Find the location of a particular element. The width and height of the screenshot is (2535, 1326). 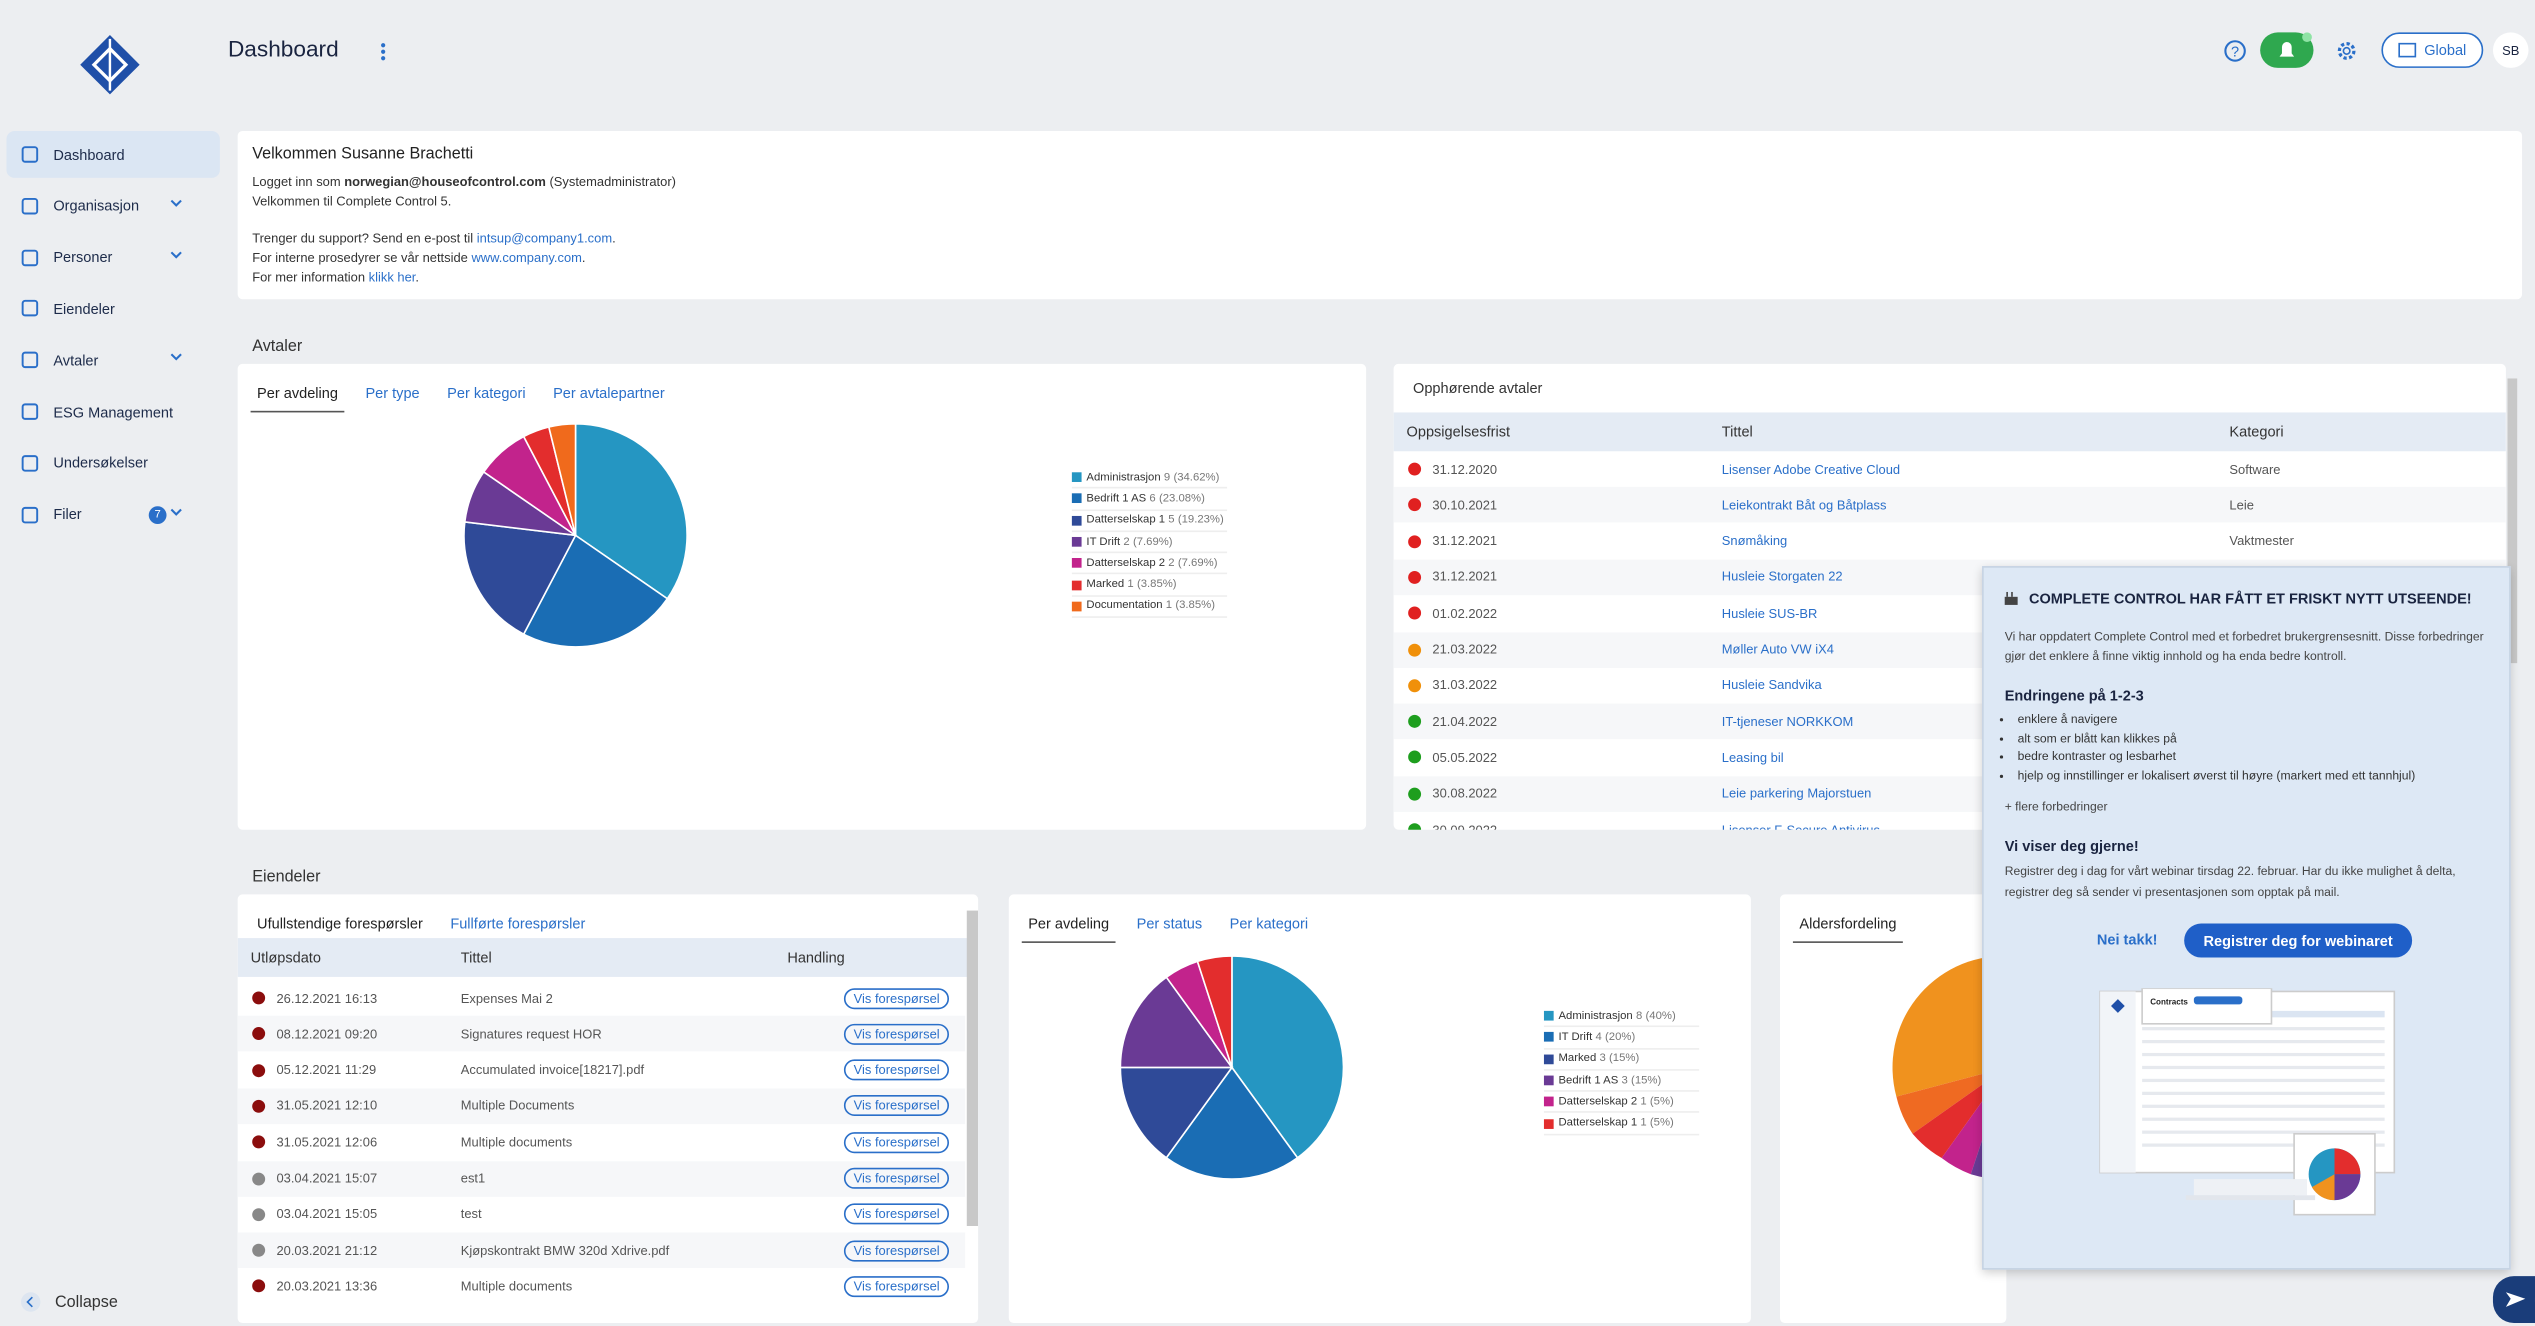

scope-button: Global is located at coordinates (2432, 50).